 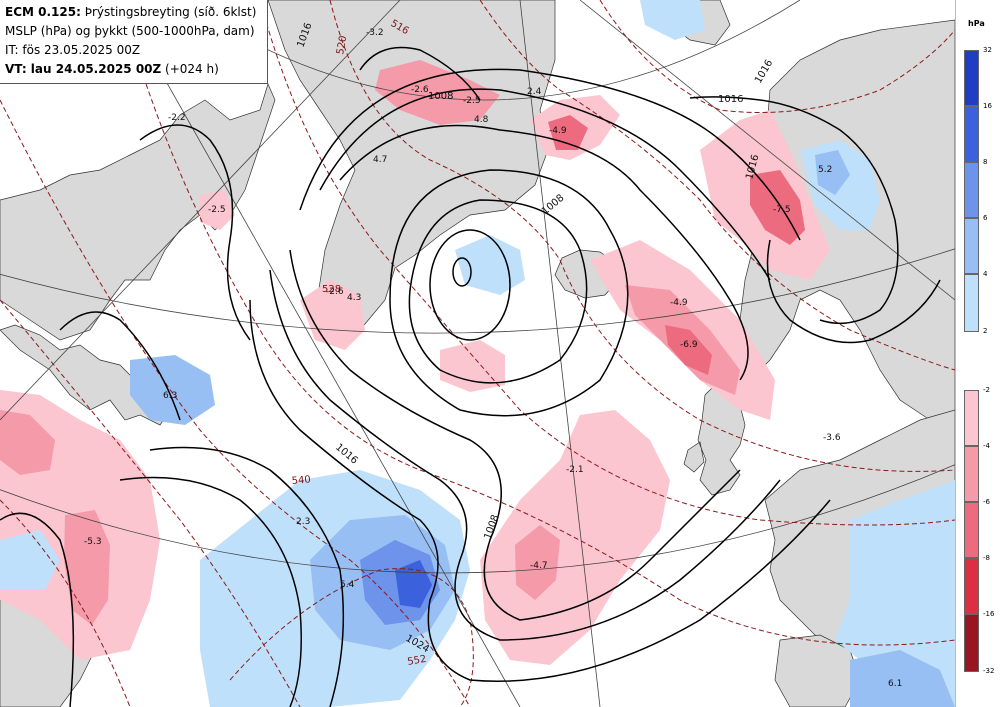 I want to click on tendency-value: 5.2, so click(x=825, y=170).